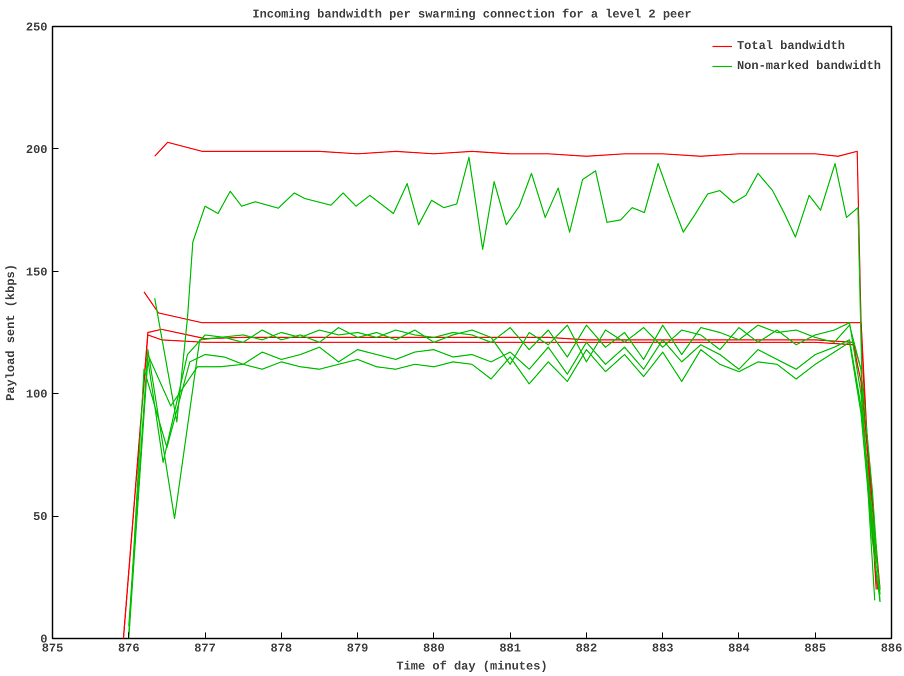 This screenshot has width=904, height=676. Describe the element at coordinates (205, 649) in the screenshot. I see `x-tick-label: 877` at that location.